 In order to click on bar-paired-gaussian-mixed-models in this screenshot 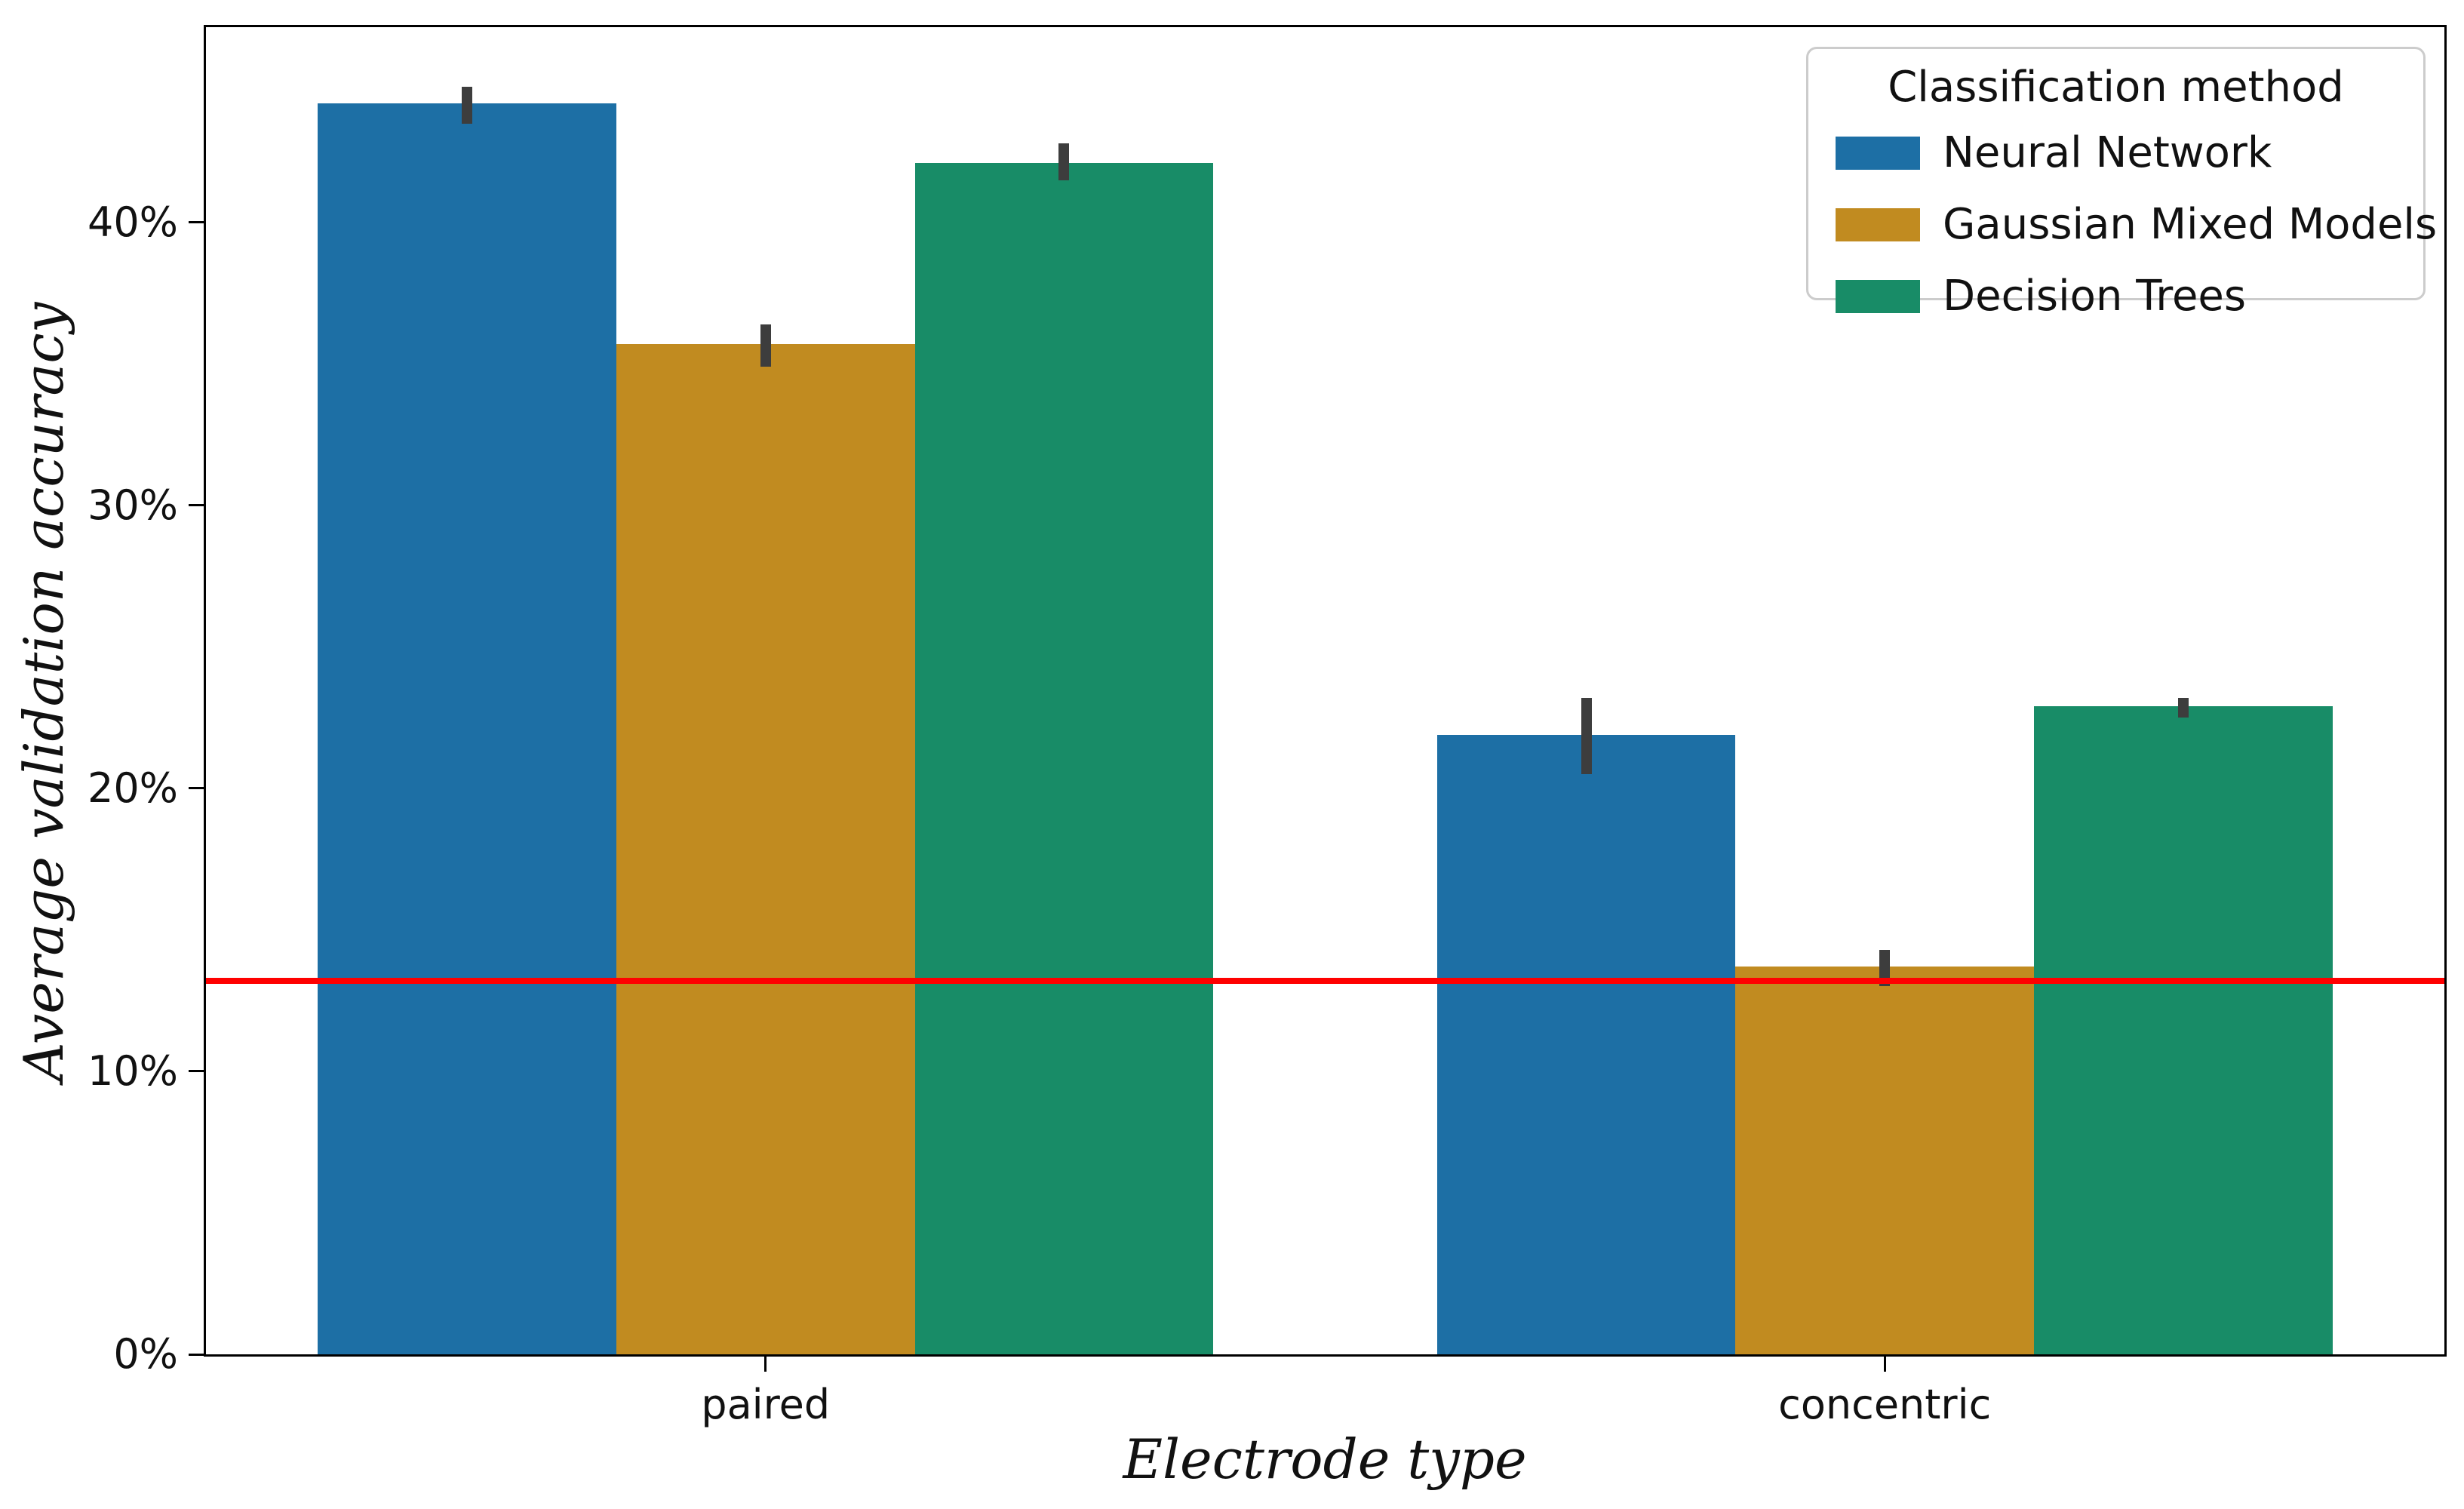, I will do `click(765, 849)`.